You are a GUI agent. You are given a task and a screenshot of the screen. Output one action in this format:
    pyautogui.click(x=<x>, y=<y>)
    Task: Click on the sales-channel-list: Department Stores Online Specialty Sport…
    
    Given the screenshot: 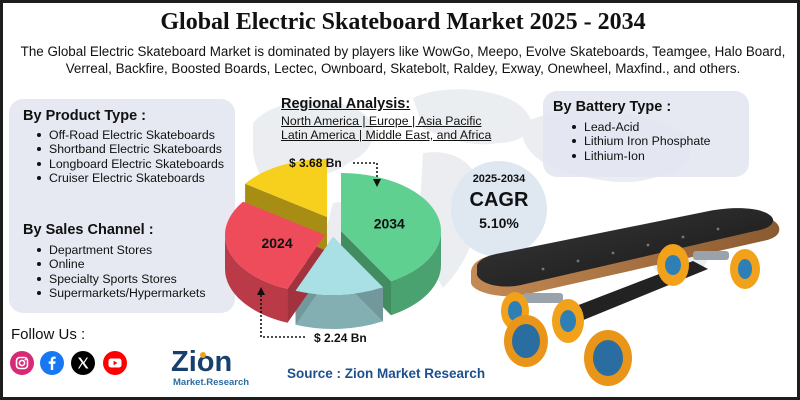 What is the action you would take?
    pyautogui.click(x=134, y=272)
    